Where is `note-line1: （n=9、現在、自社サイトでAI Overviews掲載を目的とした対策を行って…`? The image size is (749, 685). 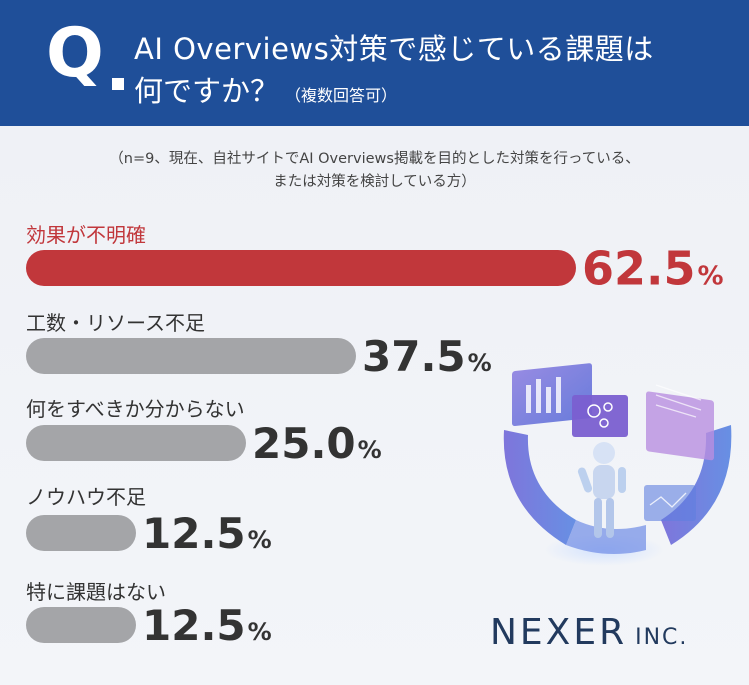 note-line1: （n=9、現在、自社サイトでAI Overviews掲載を目的とした対策を行って… is located at coordinates (374, 159).